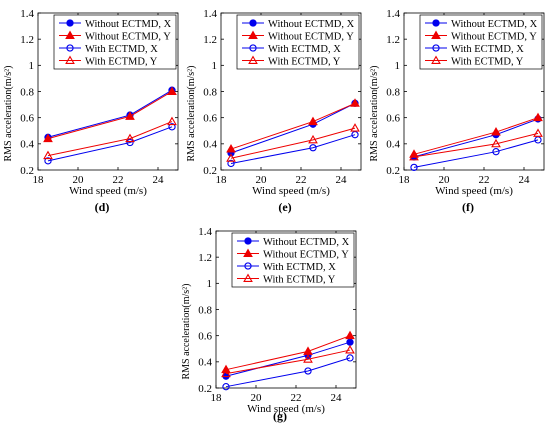 This screenshot has height=438, width=550. I want to click on legend-entry: With ECTMD, X, so click(299, 267).